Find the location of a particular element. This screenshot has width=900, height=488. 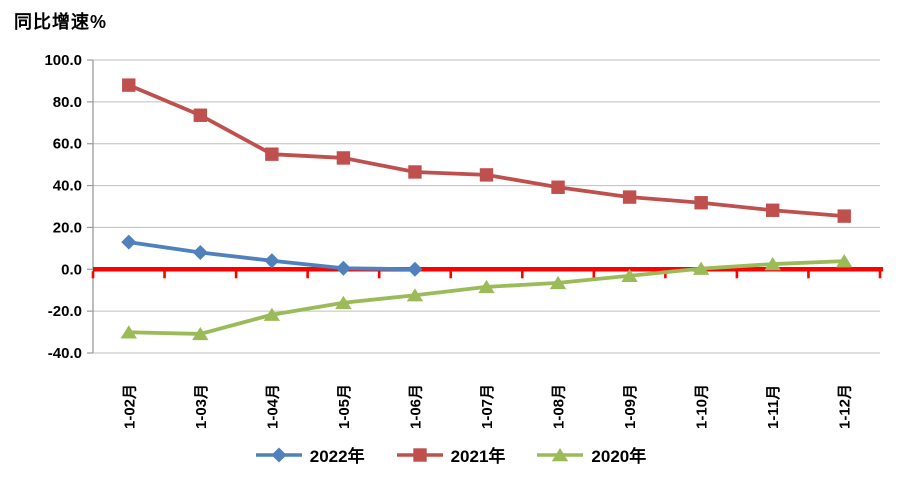

legend-item-2021: 2021年 is located at coordinates (450, 454).